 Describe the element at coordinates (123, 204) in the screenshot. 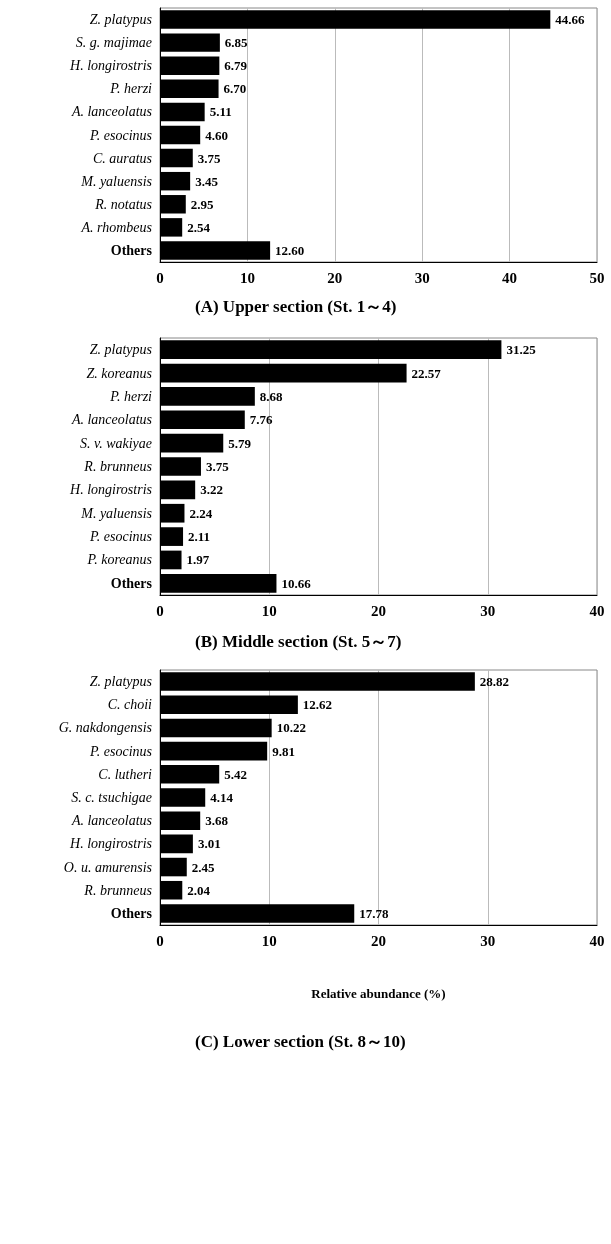

I see `y-tick-label: R. notatus` at that location.